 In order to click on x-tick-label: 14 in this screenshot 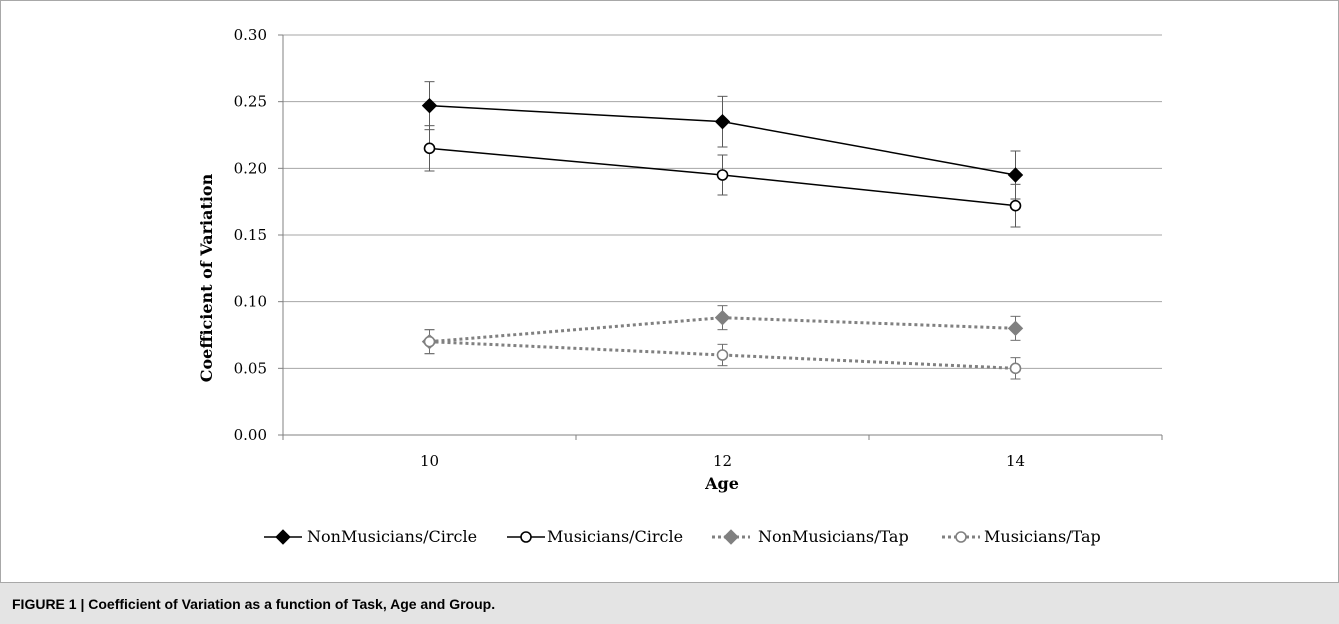, I will do `click(1015, 461)`.